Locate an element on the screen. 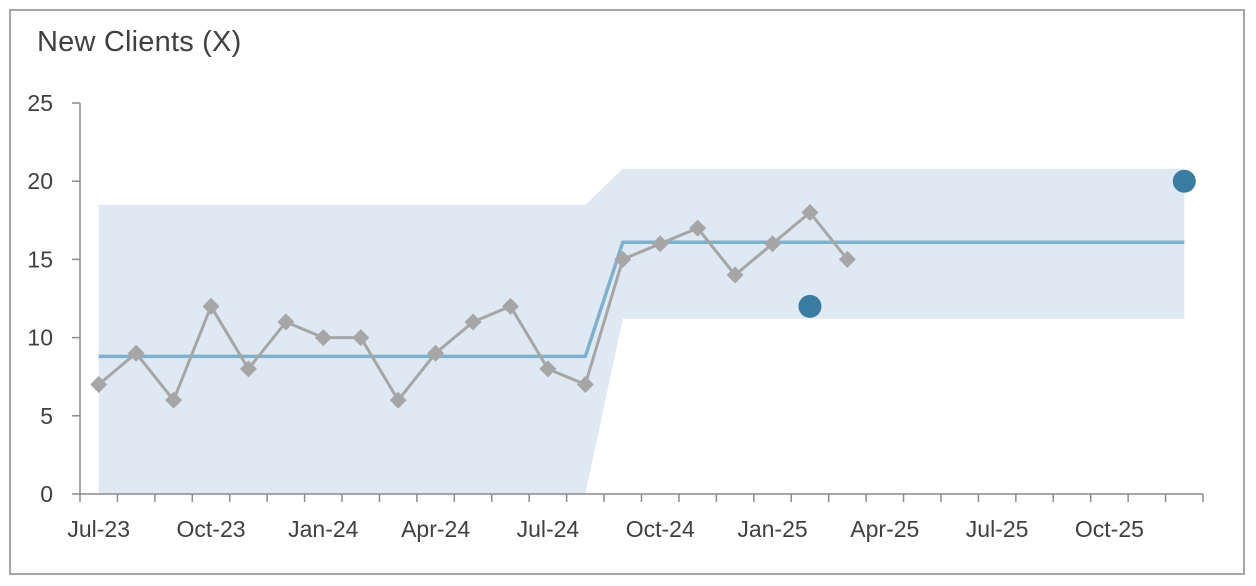 The width and height of the screenshot is (1256, 586). chart-title: New Clients (X) is located at coordinates (139, 42).